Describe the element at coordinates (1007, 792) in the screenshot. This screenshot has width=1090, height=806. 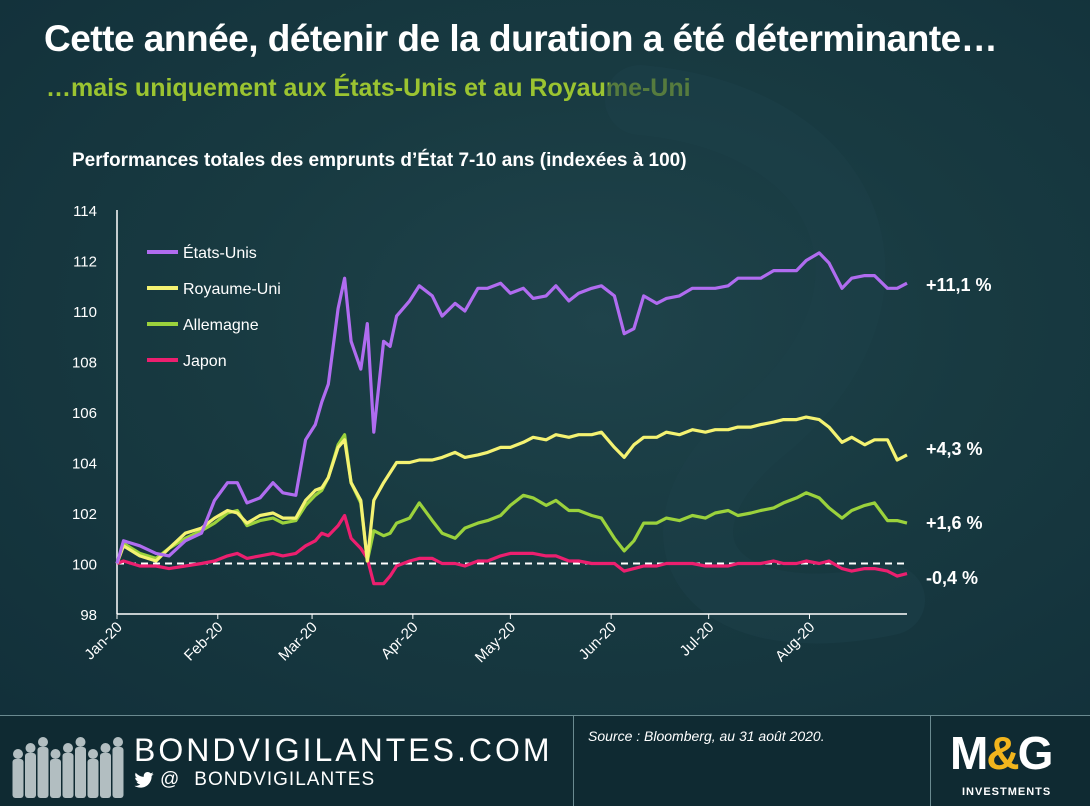
I see `logo-subtitle: INVESTMENTS` at that location.